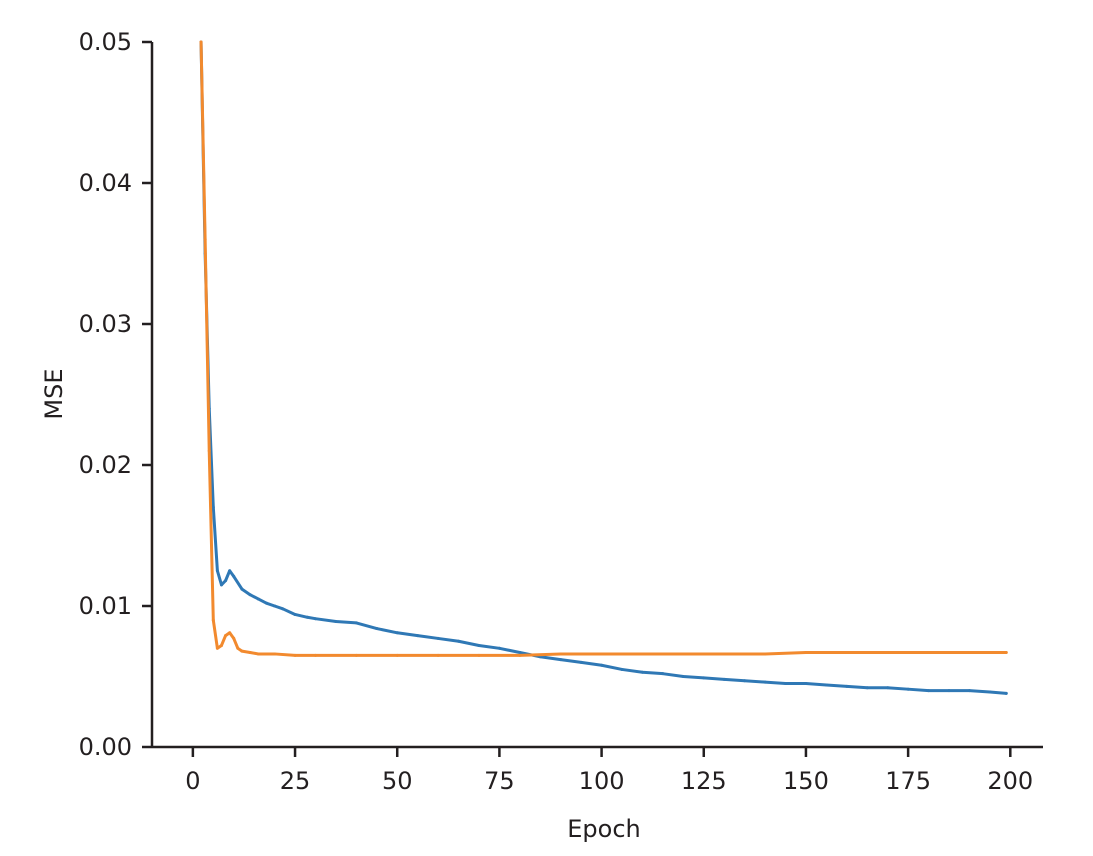 Image resolution: width=1093 pixels, height=856 pixels. I want to click on y-tick-label: 0.05, so click(105, 42).